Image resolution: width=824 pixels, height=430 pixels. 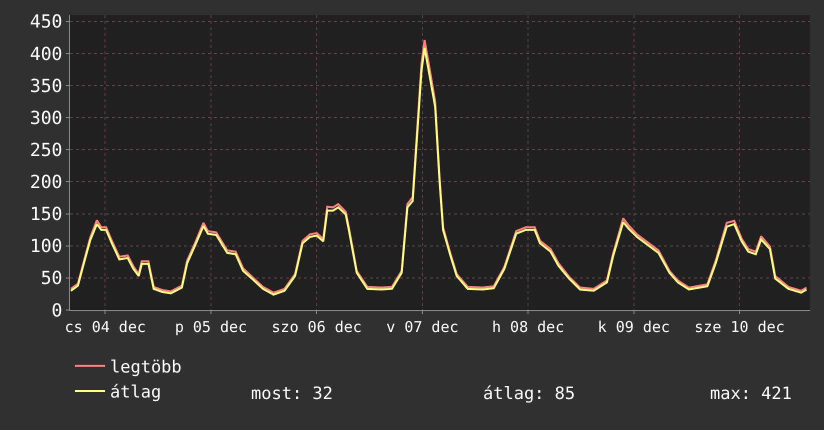 What do you see at coordinates (292, 394) in the screenshot?
I see `text: most: 32` at bounding box center [292, 394].